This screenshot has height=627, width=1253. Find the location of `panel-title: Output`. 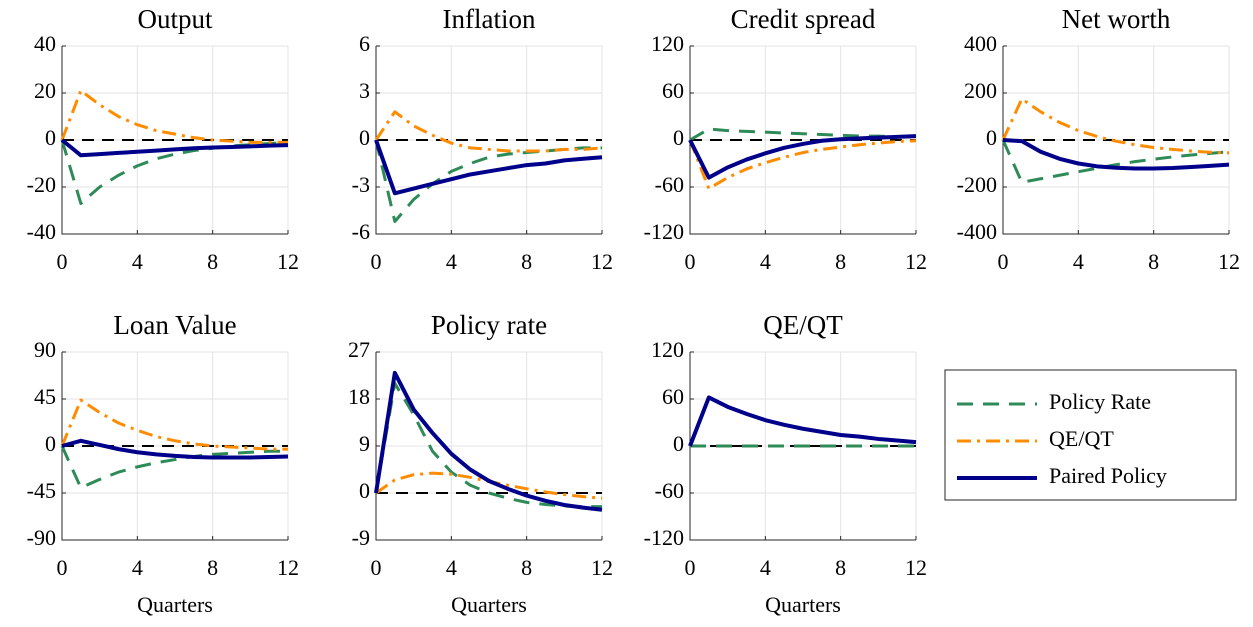

panel-title: Output is located at coordinates (175, 19).